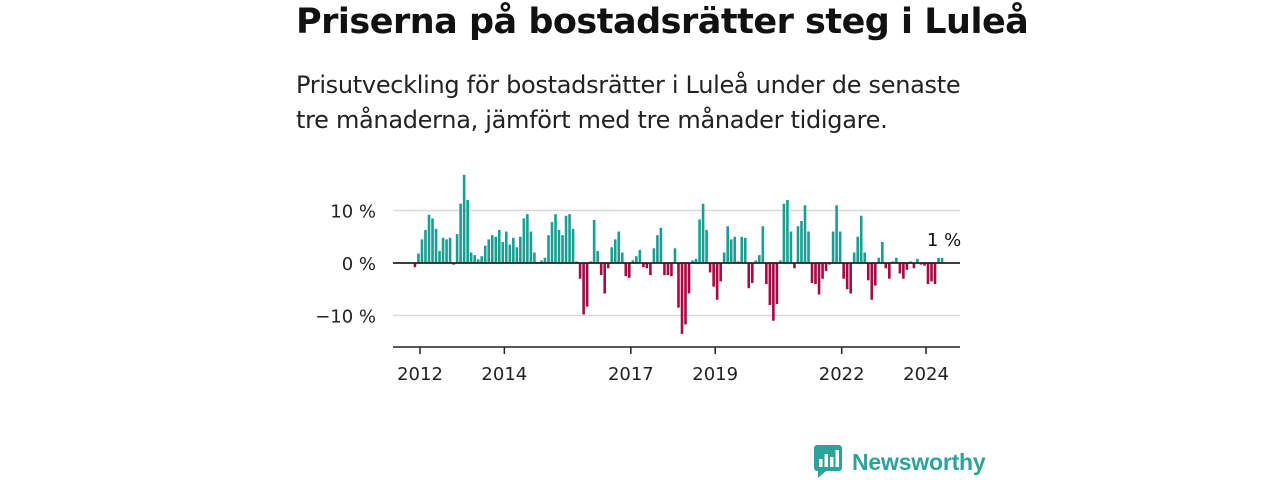 The width and height of the screenshot is (1280, 480). Describe the element at coordinates (676, 308) in the screenshot. I see `axes` at that location.